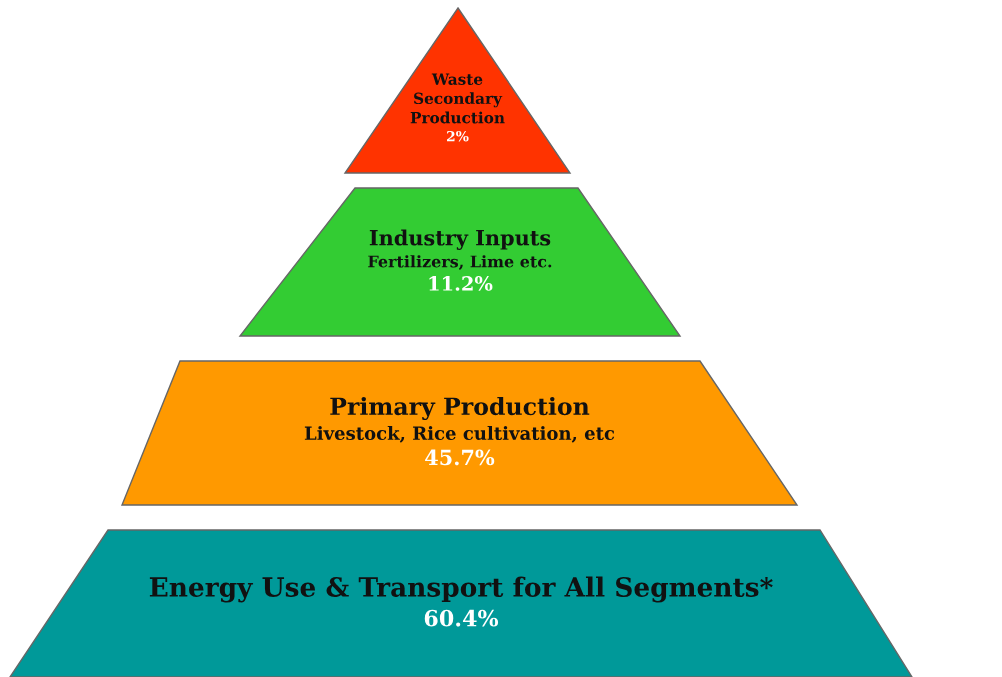  Describe the element at coordinates (457, 98) in the screenshot. I see `category-label: Waste Secondary Production` at that location.